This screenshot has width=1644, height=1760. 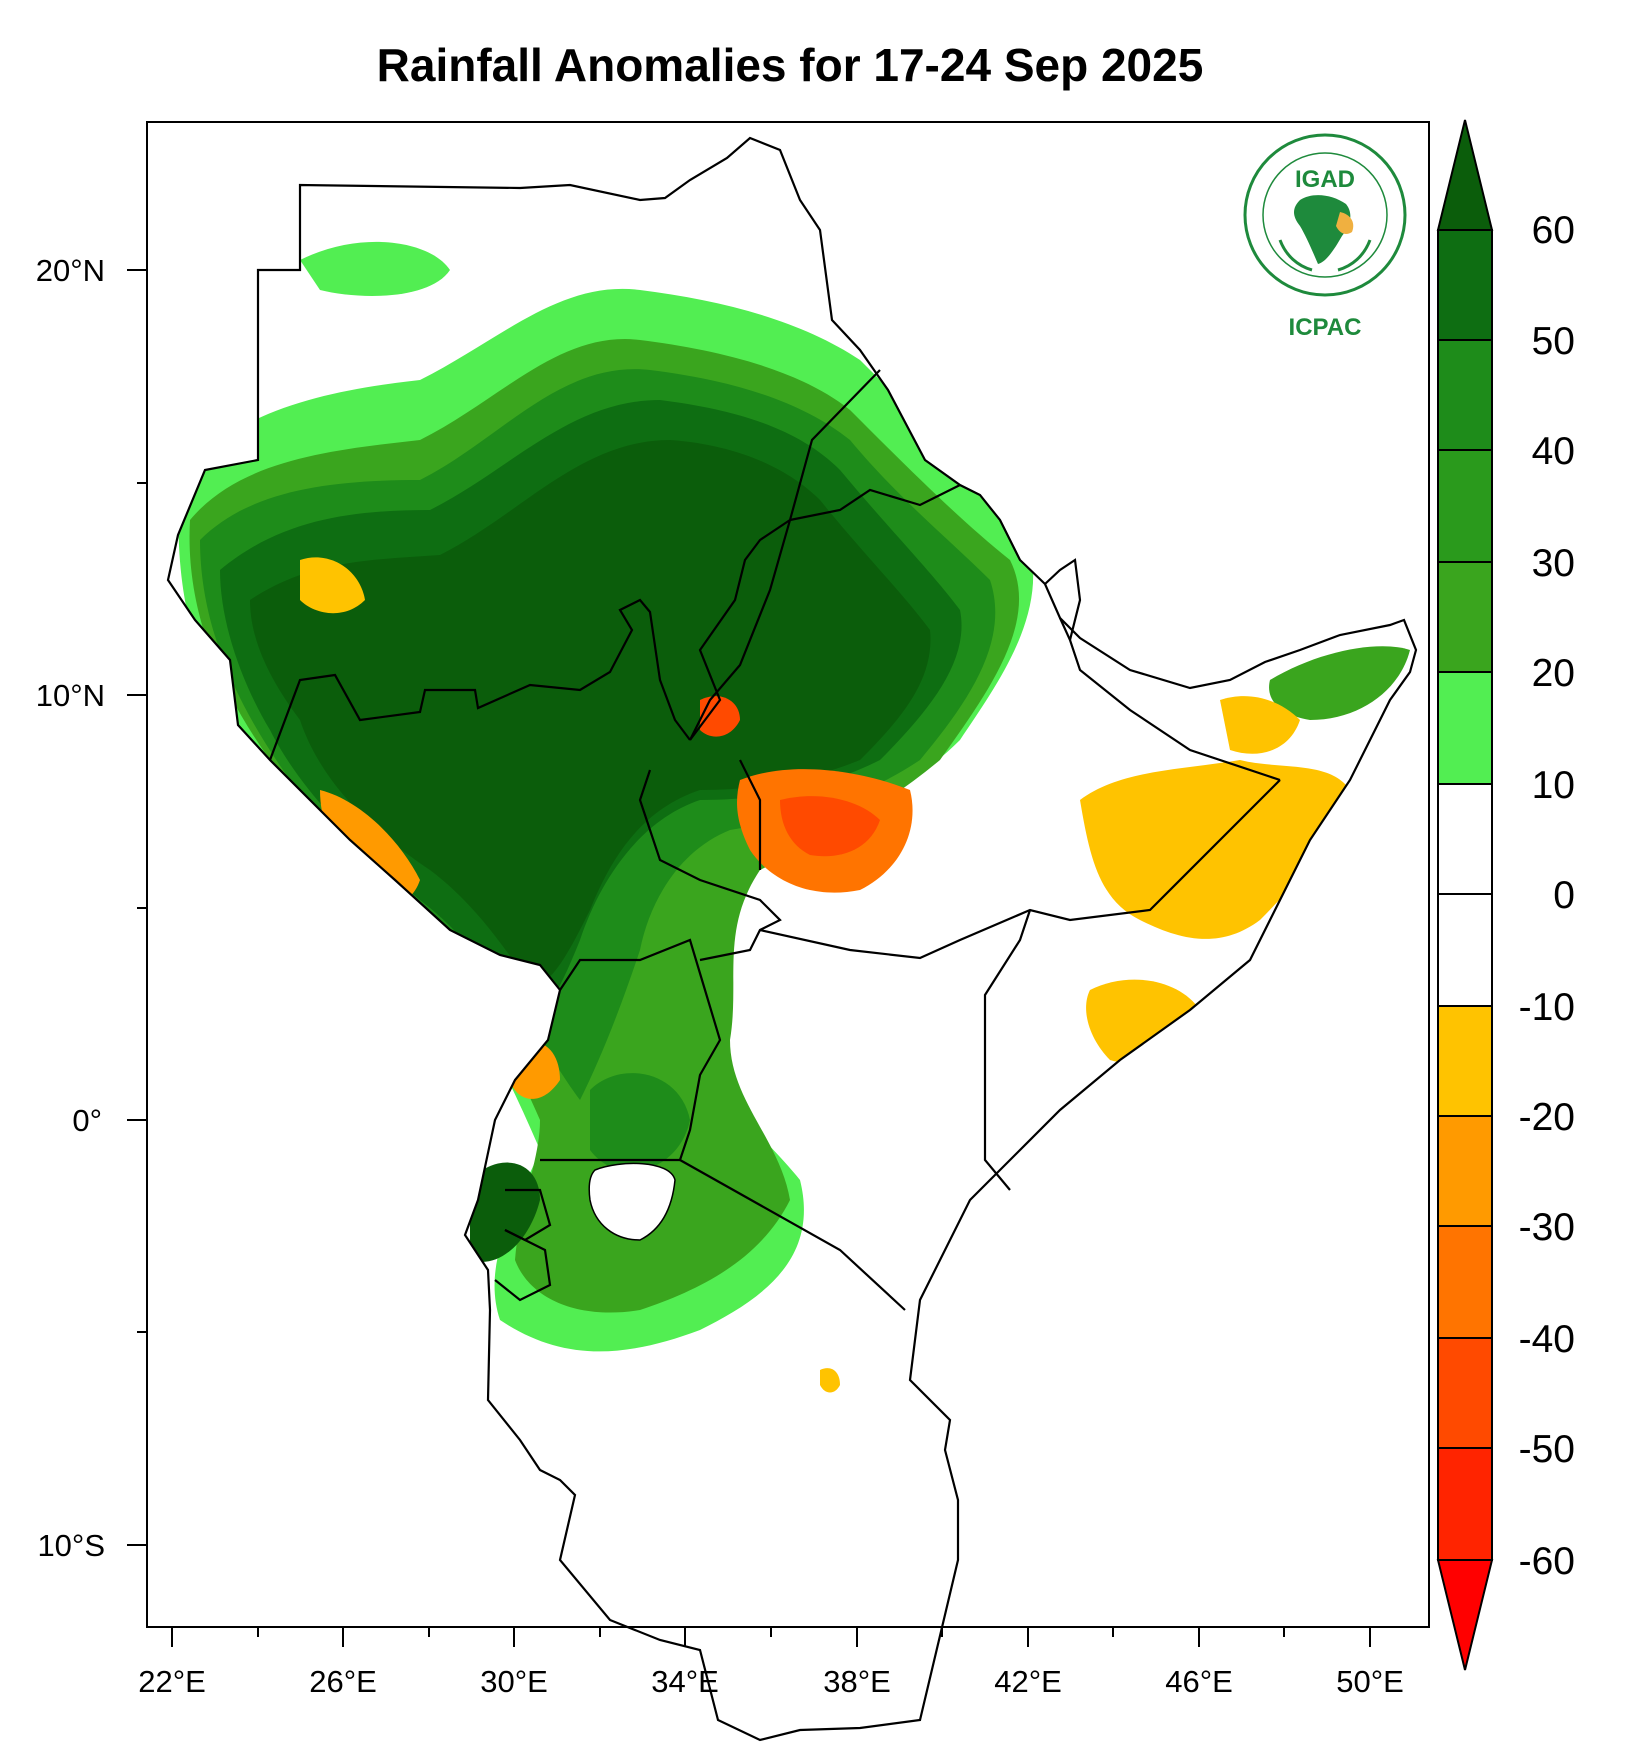 What do you see at coordinates (1547, 1339) in the screenshot?
I see `colorbar-label: -40` at bounding box center [1547, 1339].